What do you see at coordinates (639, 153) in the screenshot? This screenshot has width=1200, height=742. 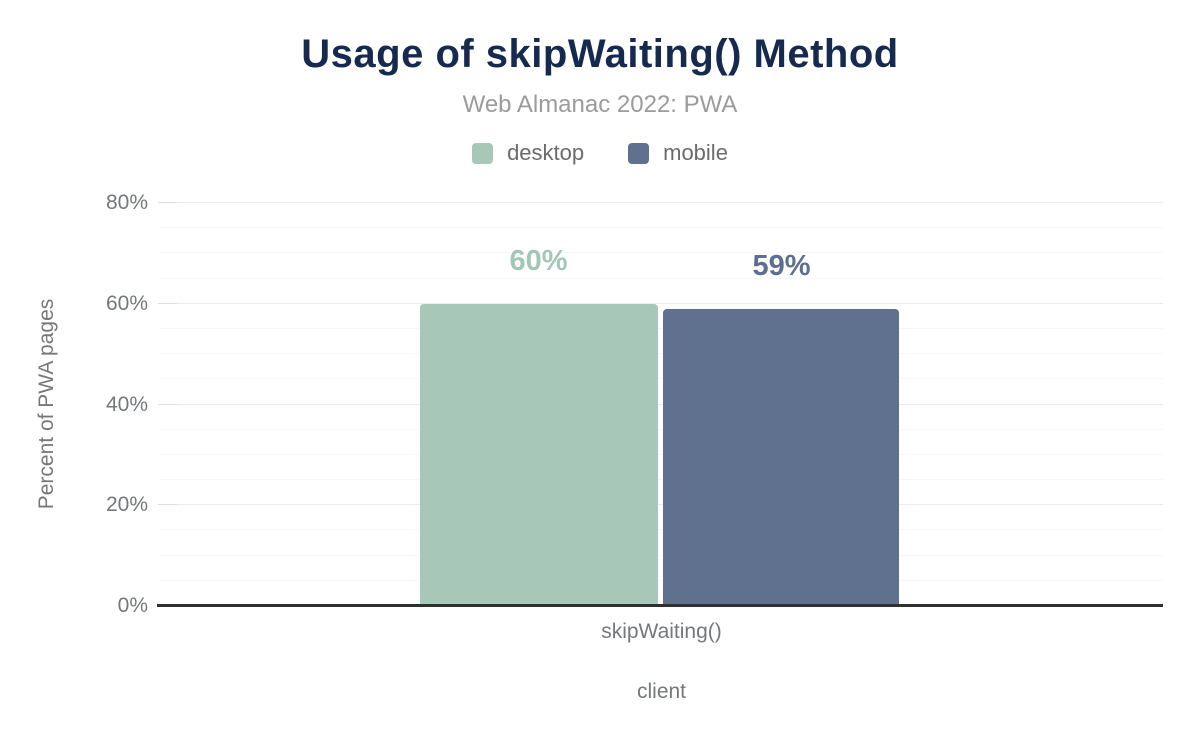 I see `mobile-swatch-icon` at bounding box center [639, 153].